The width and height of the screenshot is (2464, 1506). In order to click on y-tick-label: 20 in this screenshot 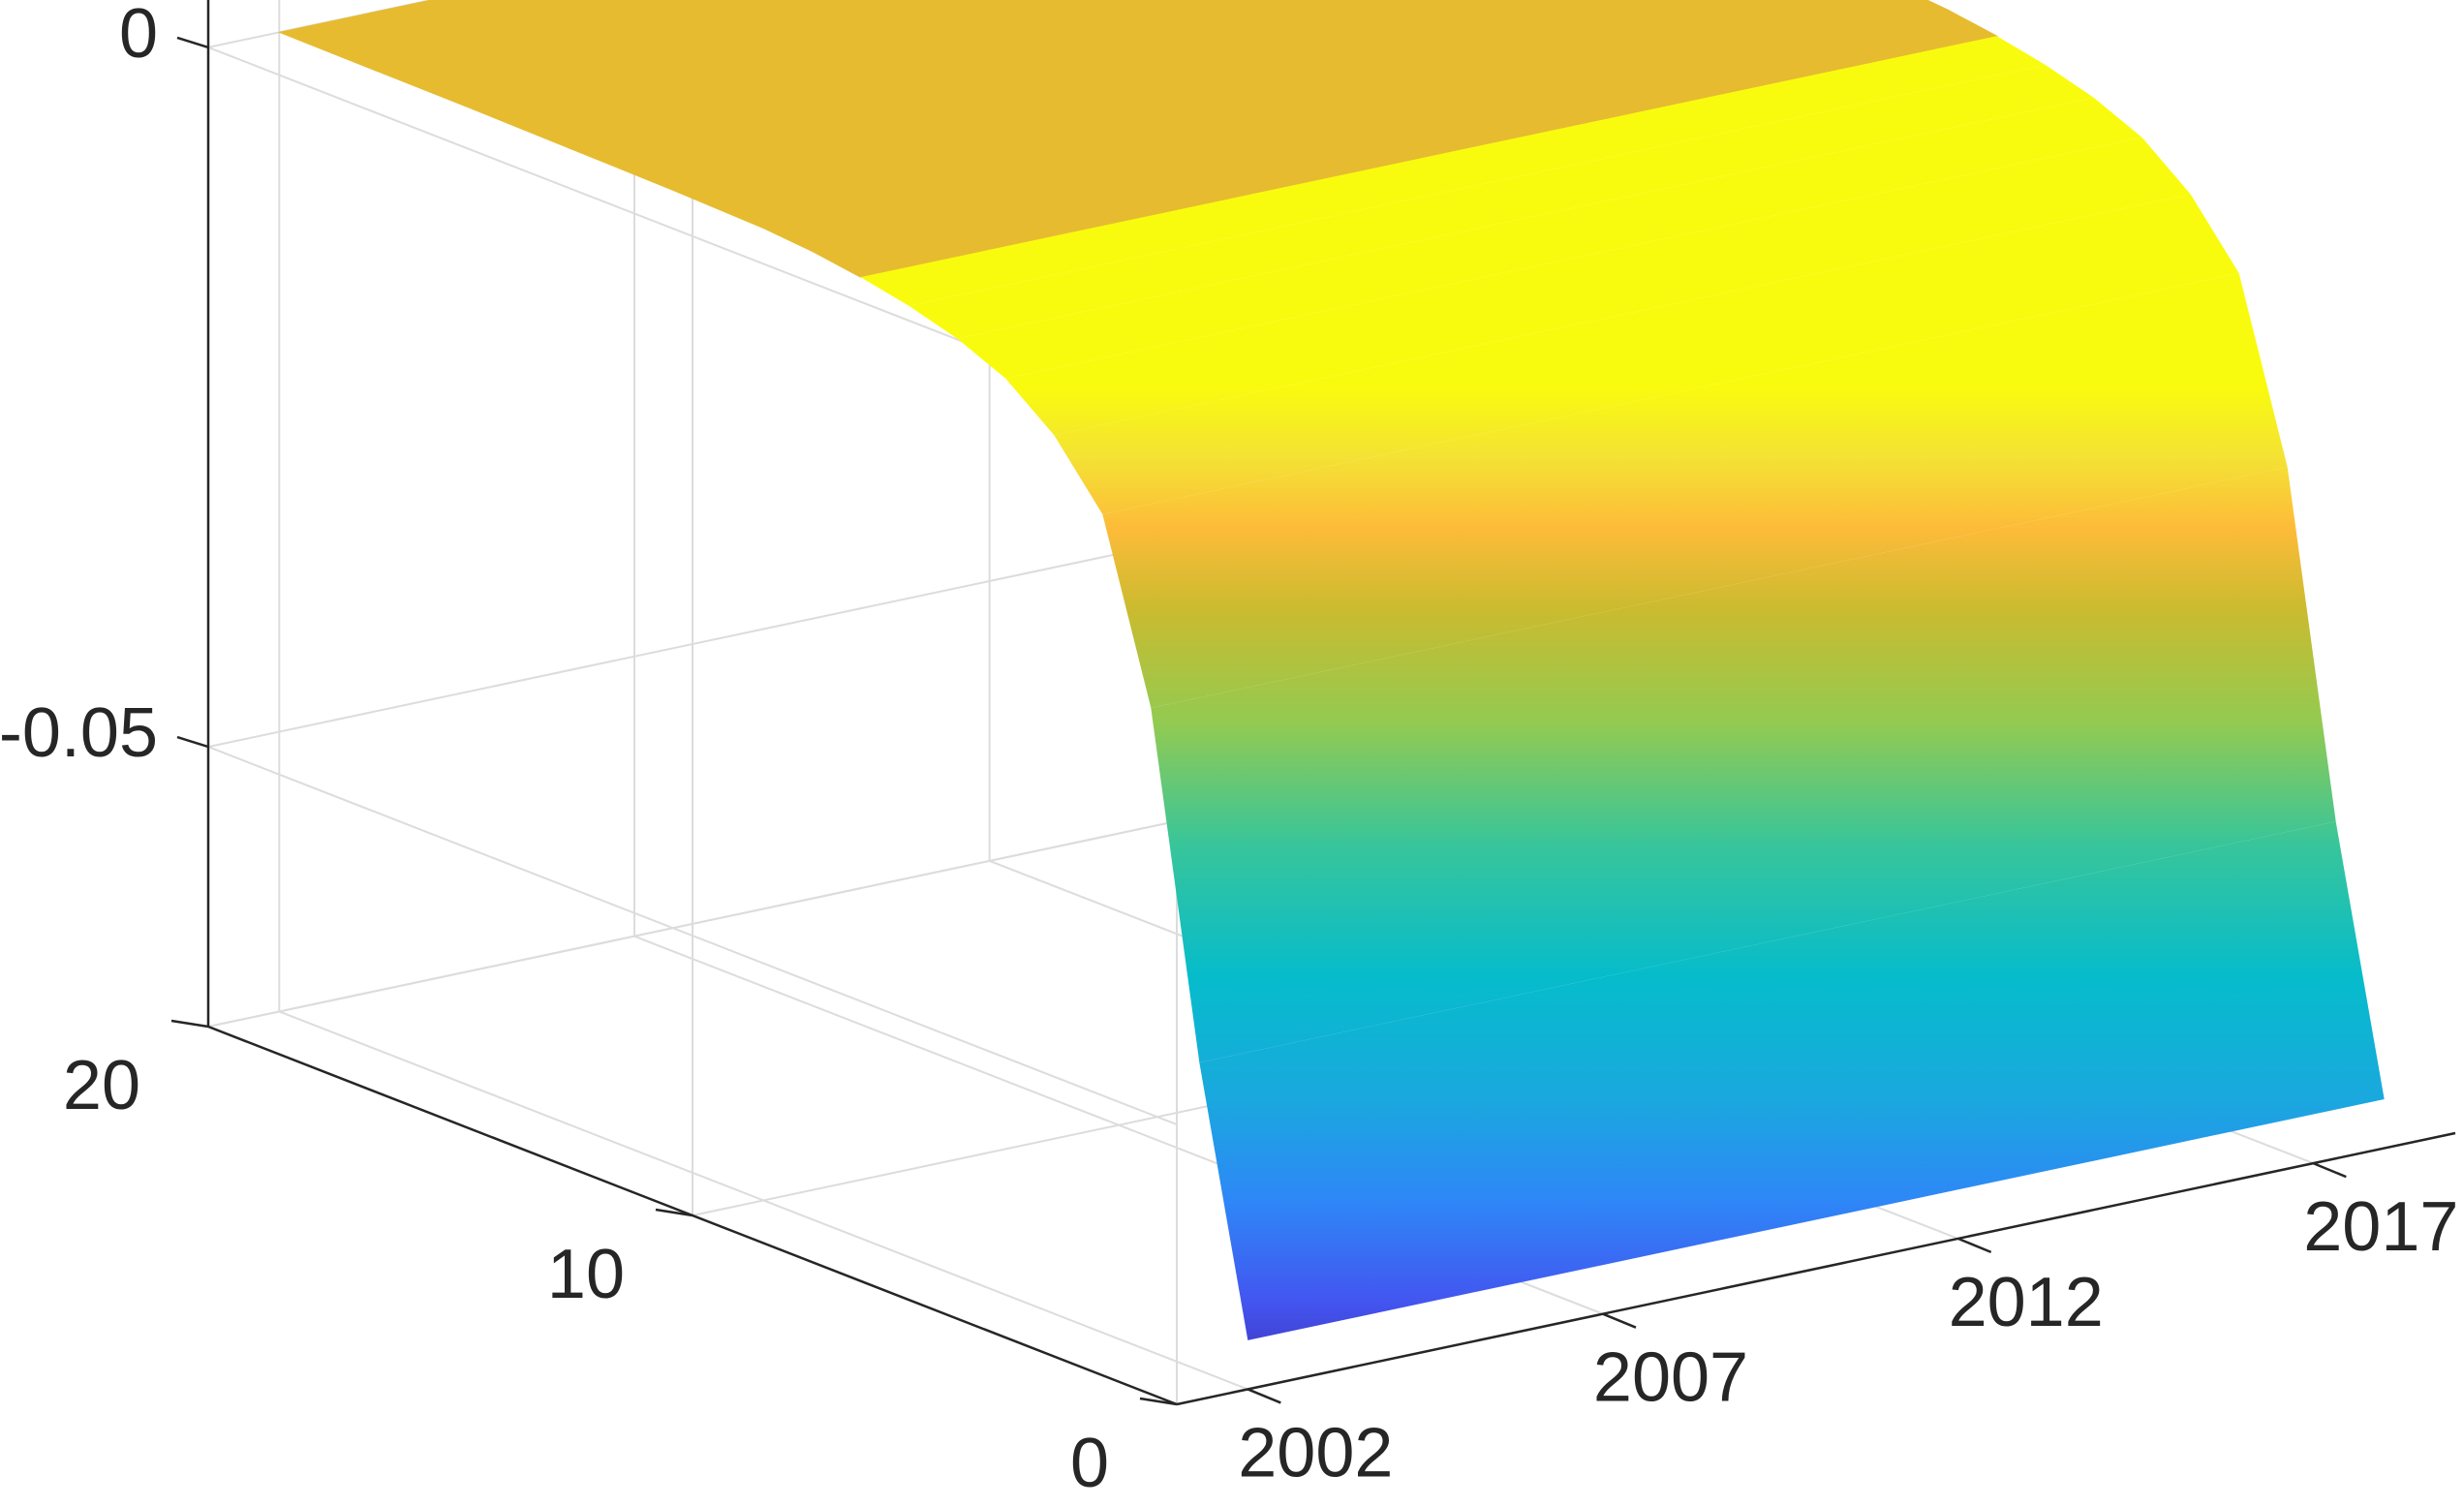, I will do `click(101, 1085)`.